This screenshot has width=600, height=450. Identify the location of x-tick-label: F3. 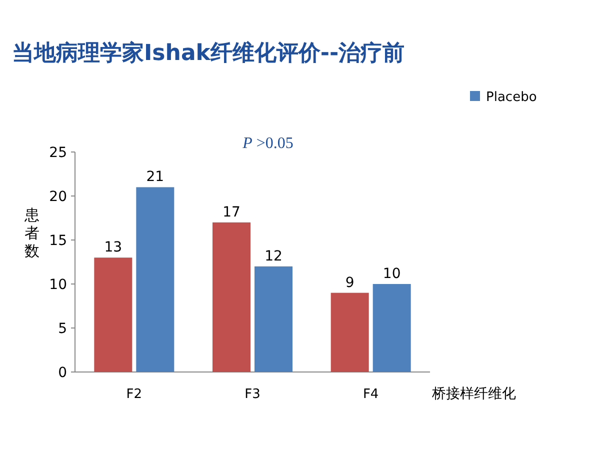
(252, 394).